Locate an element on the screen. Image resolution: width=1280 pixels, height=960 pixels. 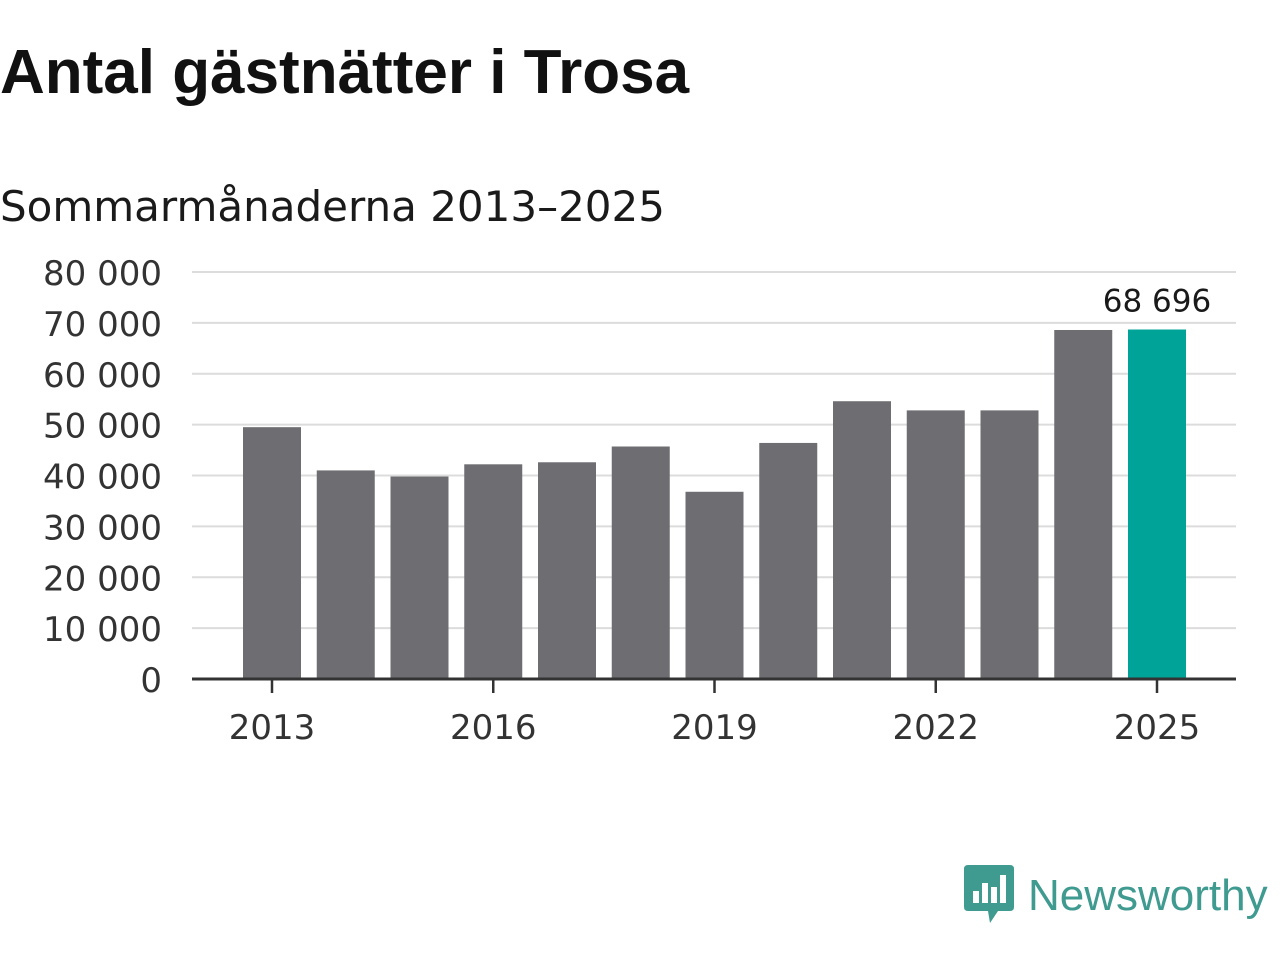
x-tick-label: 2019 is located at coordinates (714, 728).